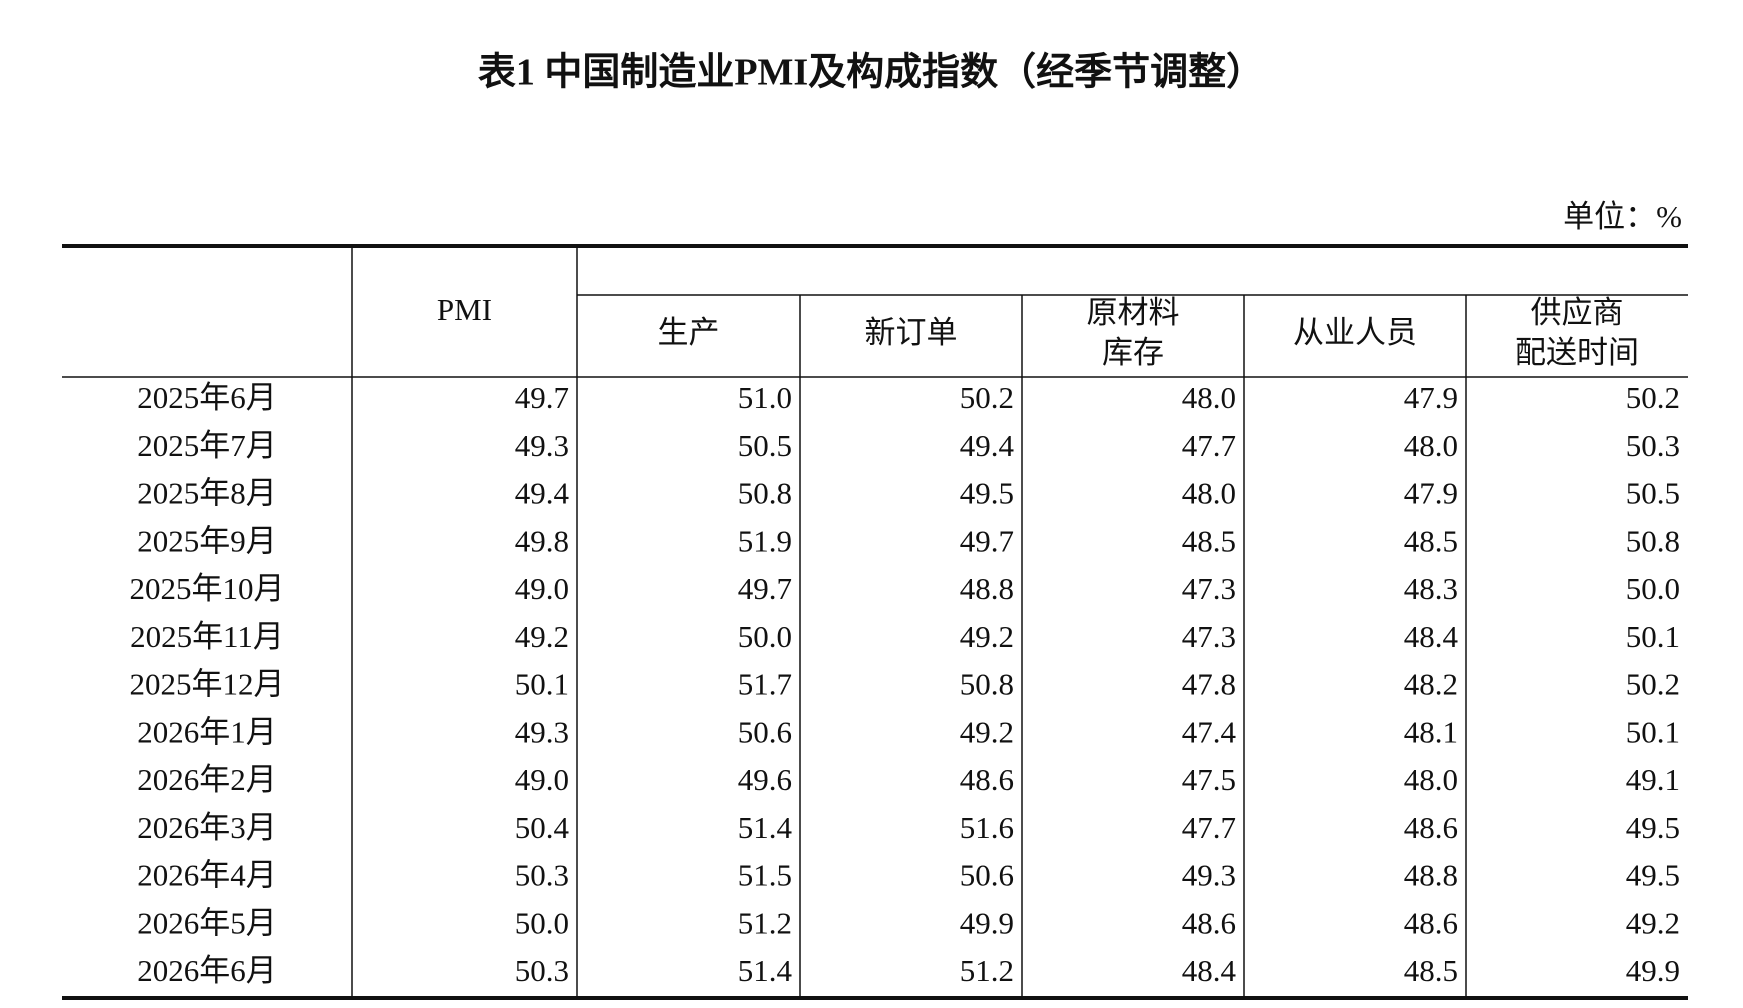 This screenshot has width=1743, height=1008. What do you see at coordinates (207, 540) in the screenshot?
I see `row-label: 2025年9月` at bounding box center [207, 540].